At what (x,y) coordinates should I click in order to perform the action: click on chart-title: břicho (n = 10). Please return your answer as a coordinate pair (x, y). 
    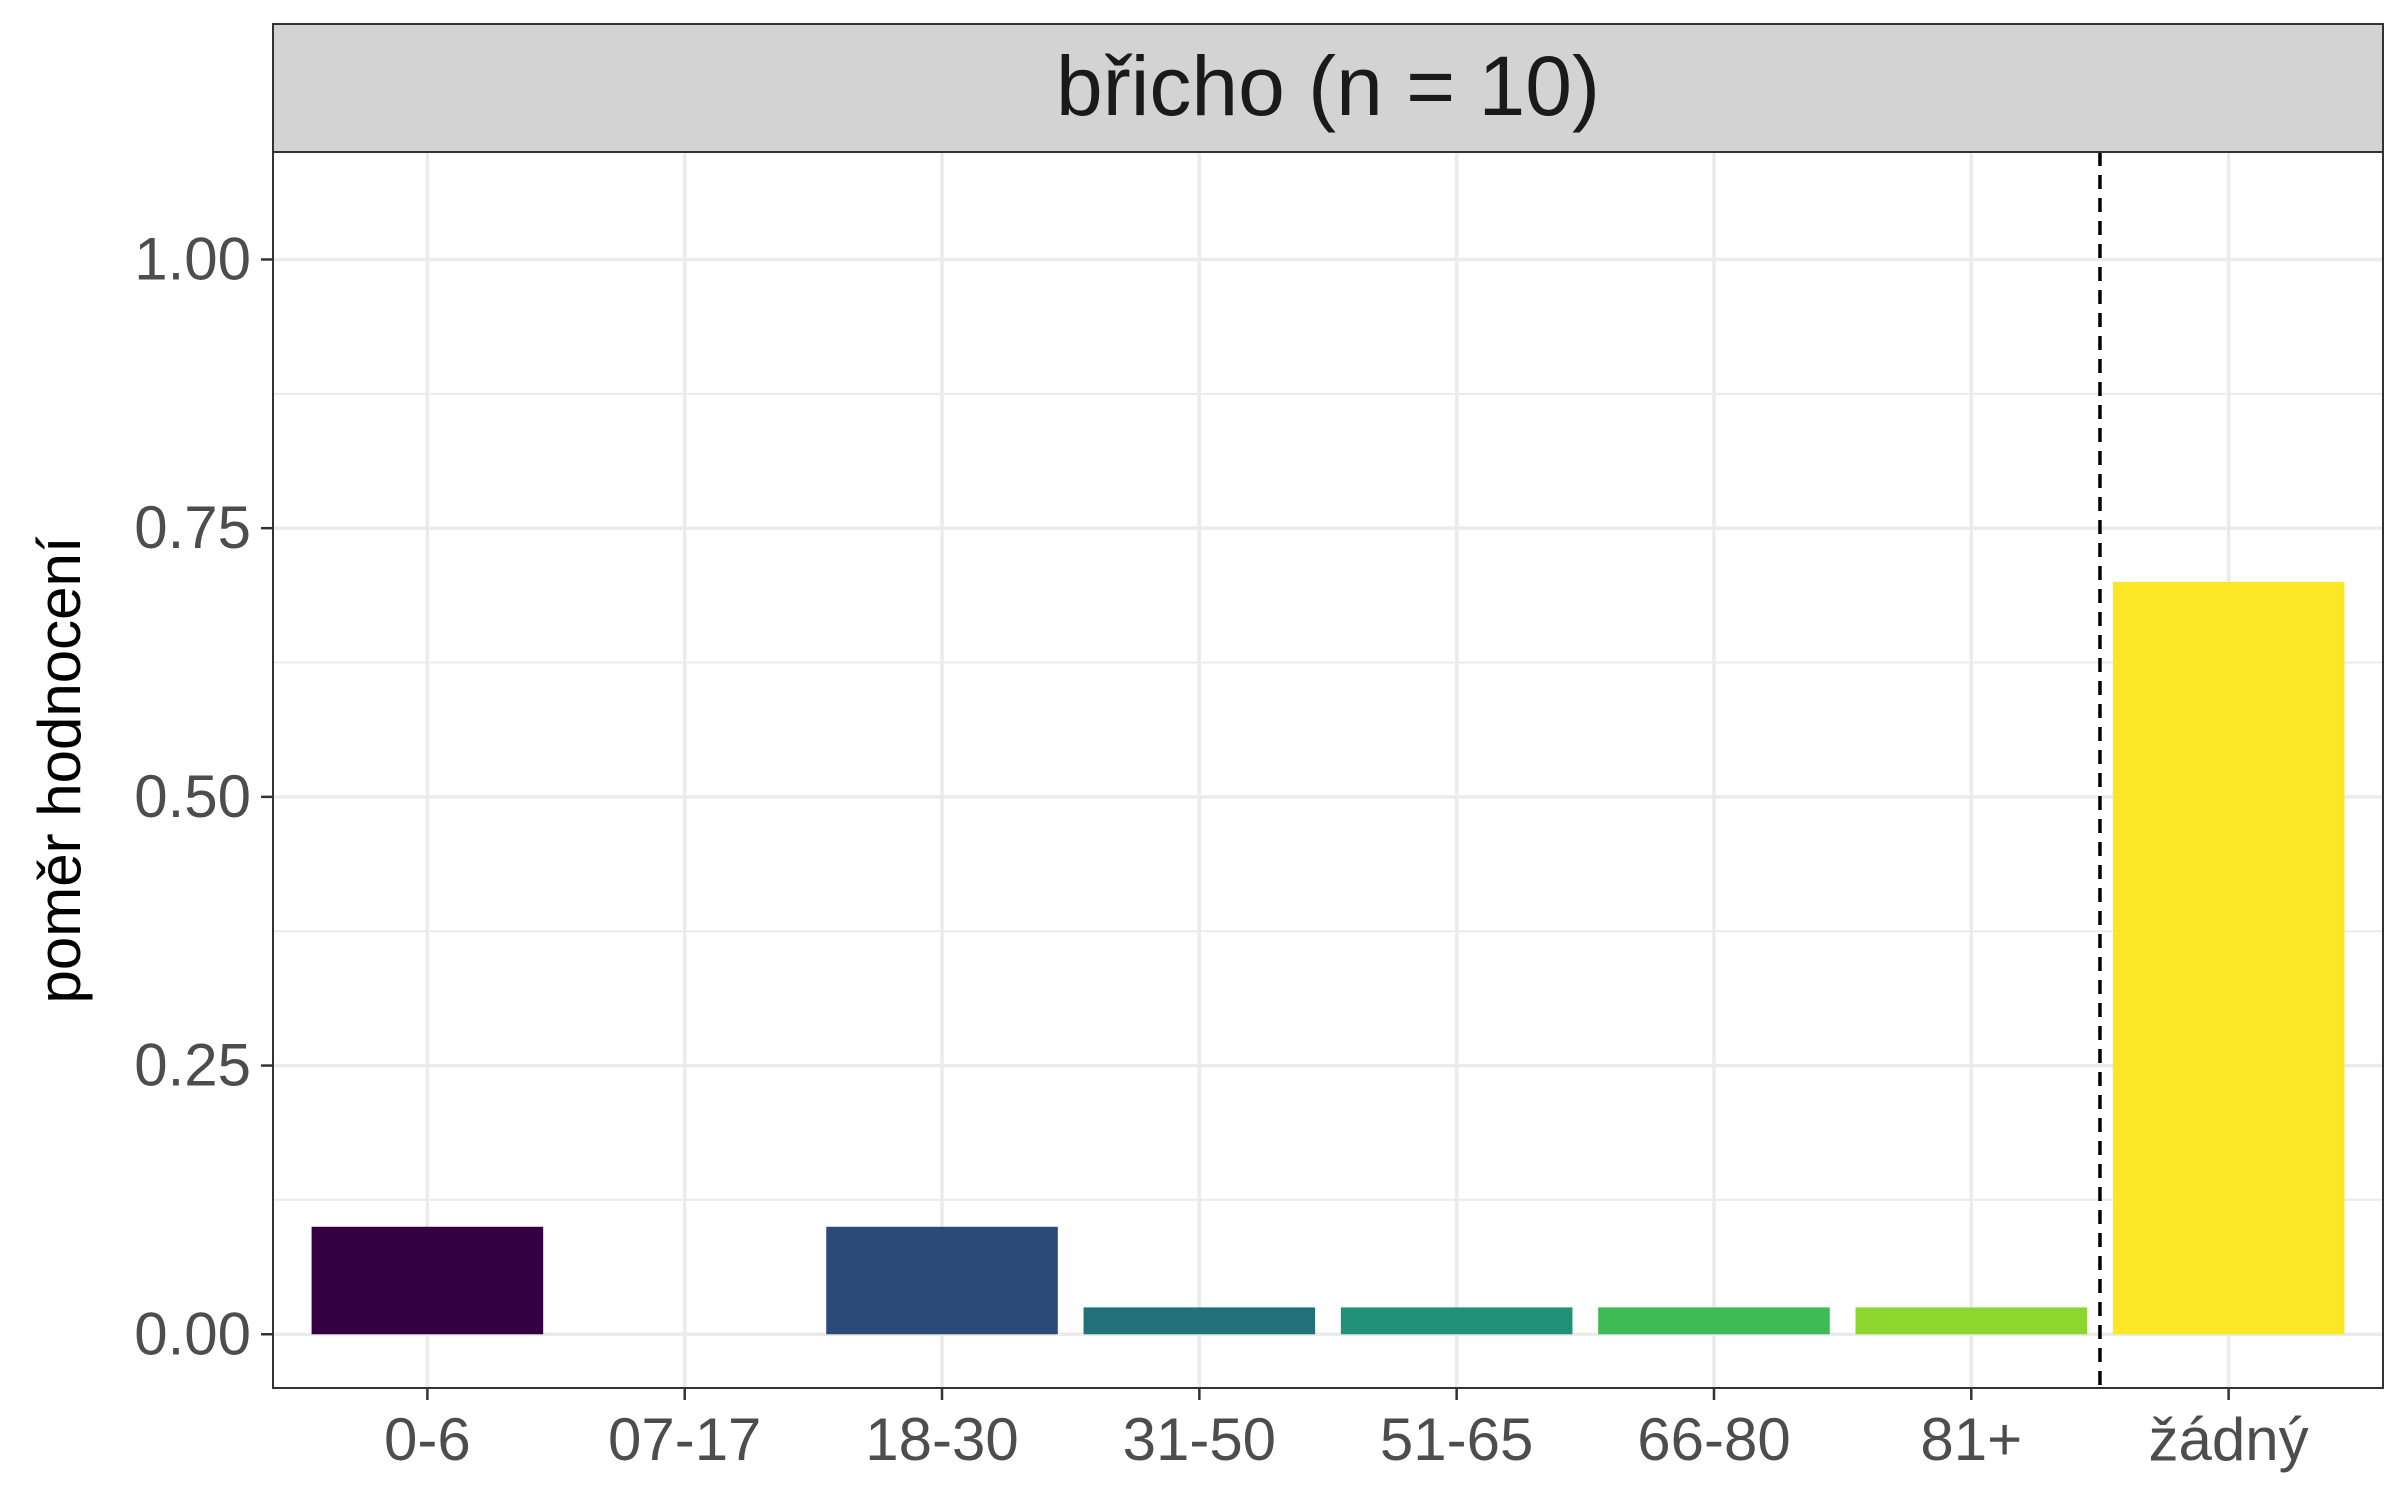
    Looking at the image, I should click on (1328, 86).